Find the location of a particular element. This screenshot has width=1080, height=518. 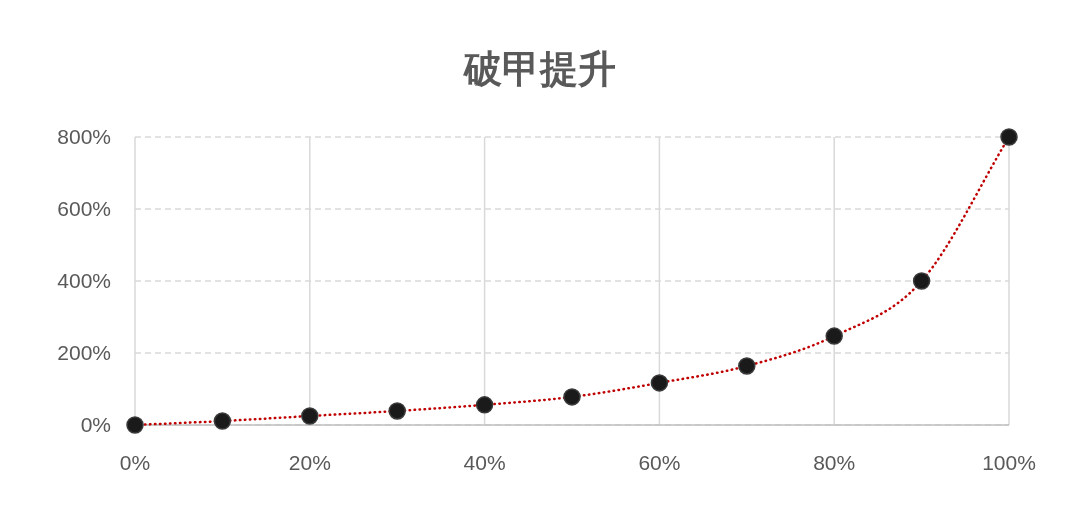

x-tick-label: 100% is located at coordinates (1009, 462).